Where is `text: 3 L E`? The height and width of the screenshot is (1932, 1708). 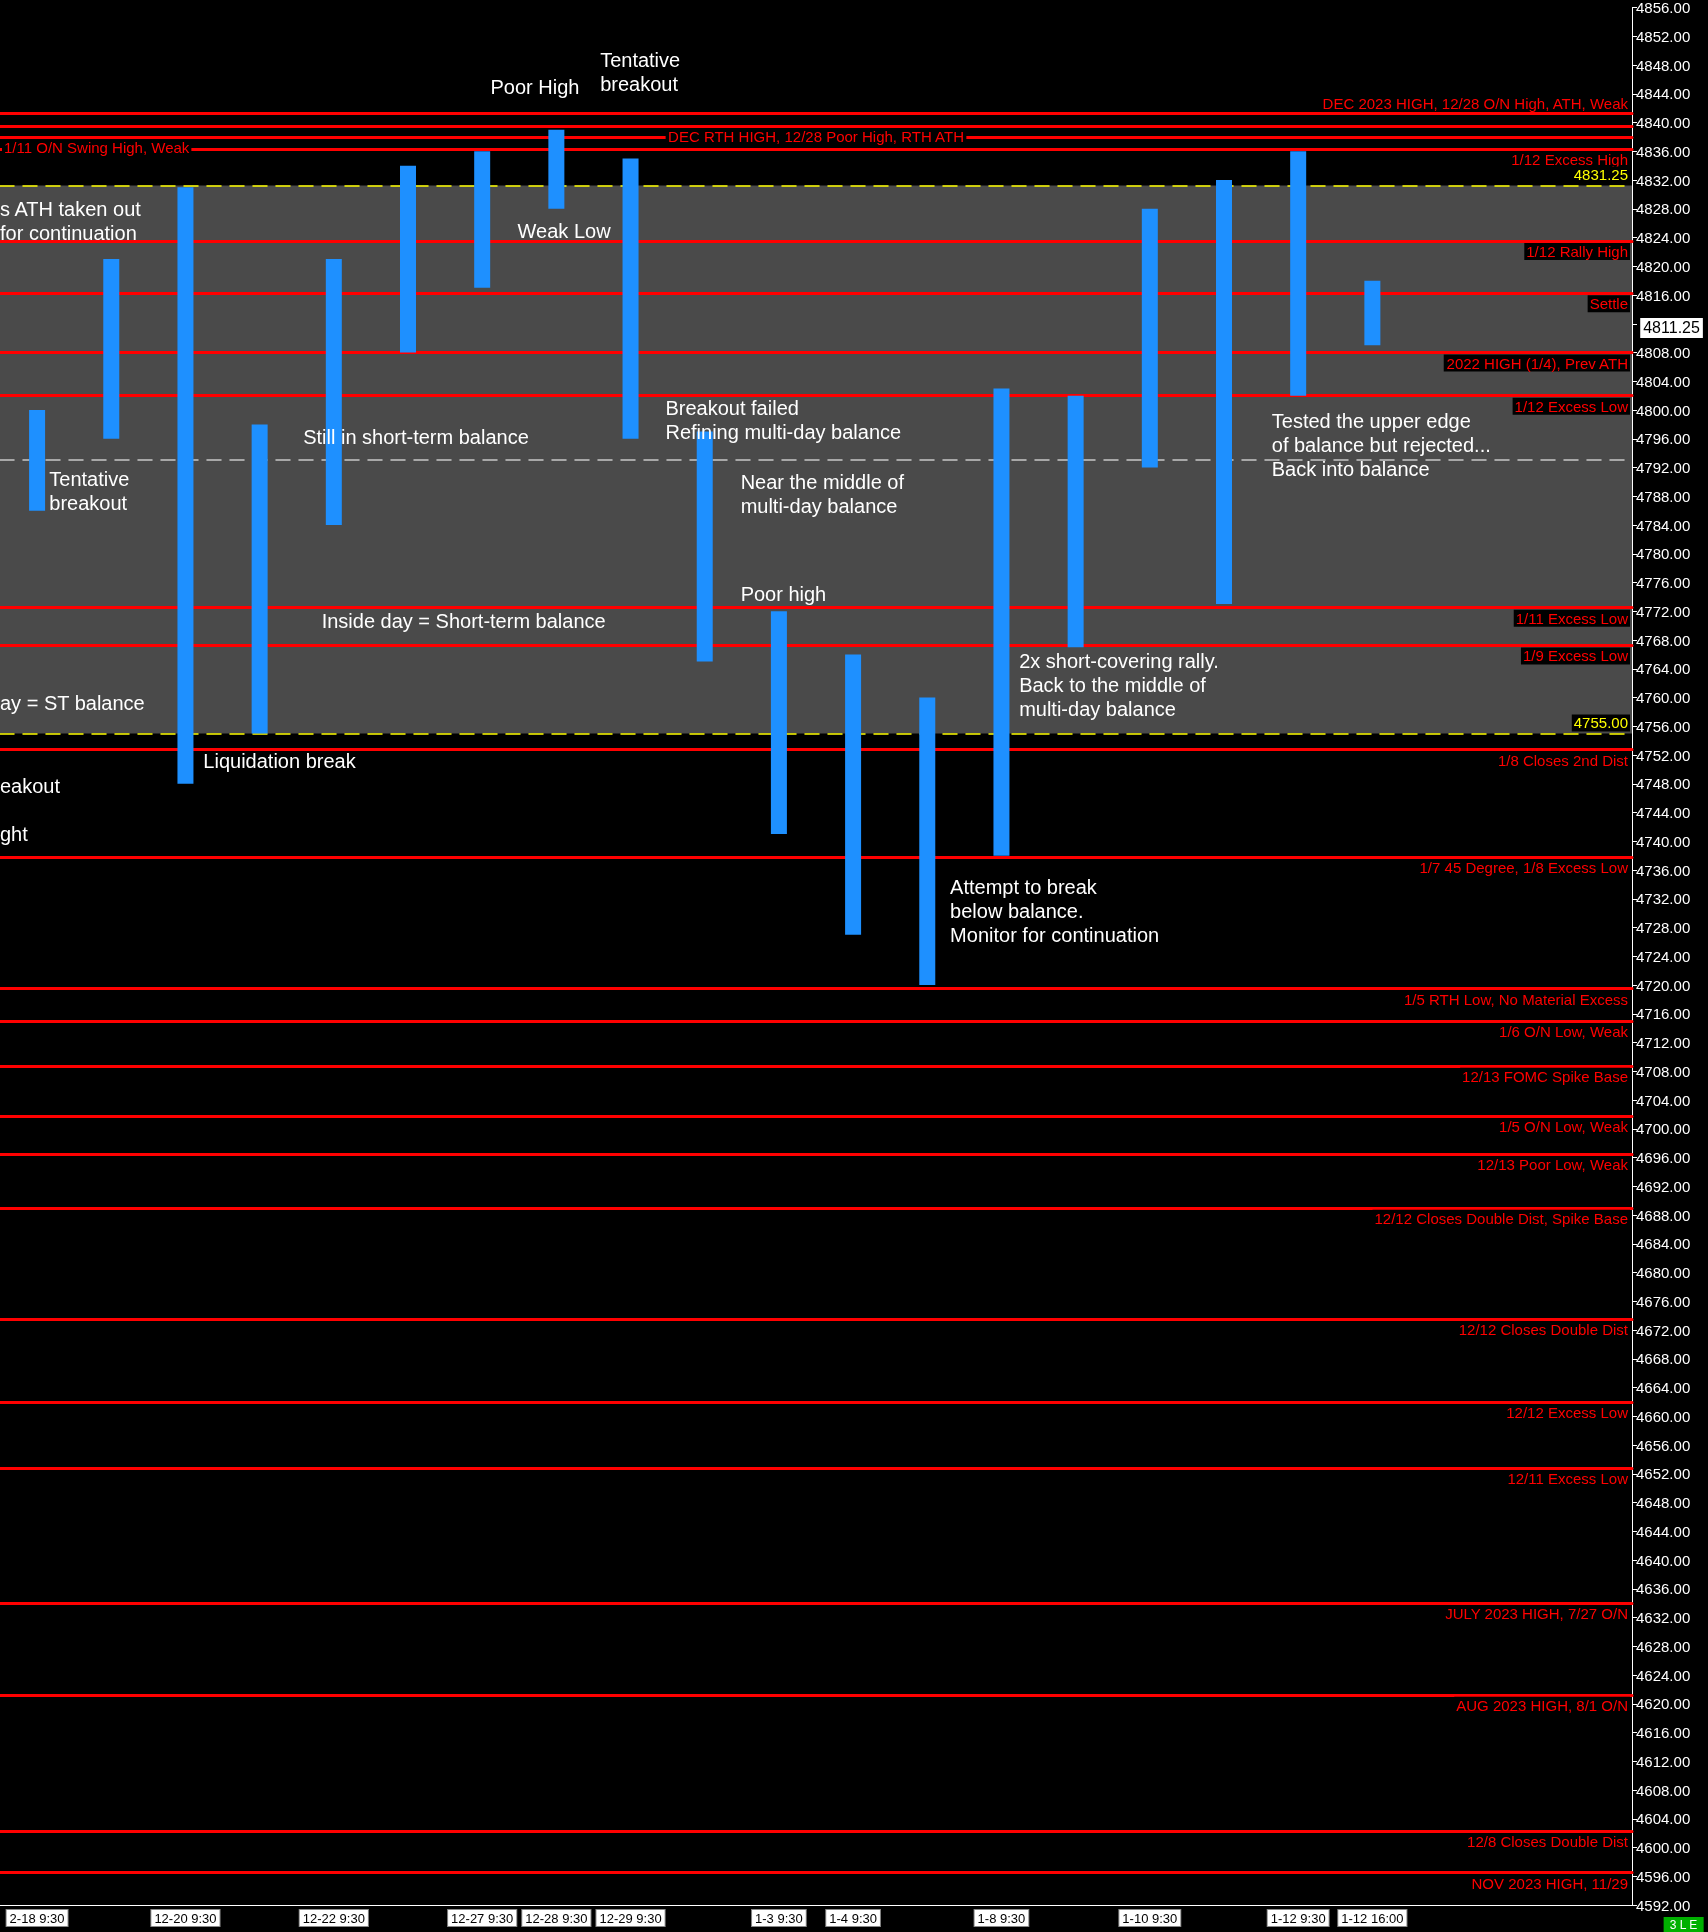
text: 3 L E is located at coordinates (1683, 1924).